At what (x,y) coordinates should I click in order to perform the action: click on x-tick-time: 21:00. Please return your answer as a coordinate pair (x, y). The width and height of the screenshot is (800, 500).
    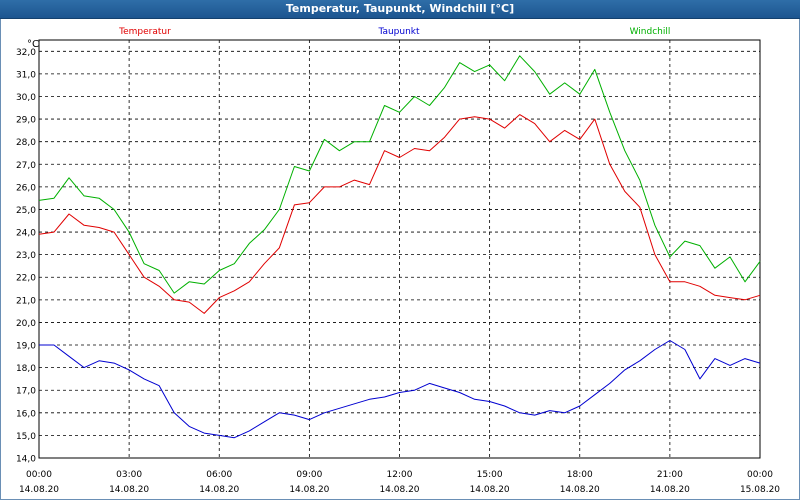
    Looking at the image, I should click on (670, 475).